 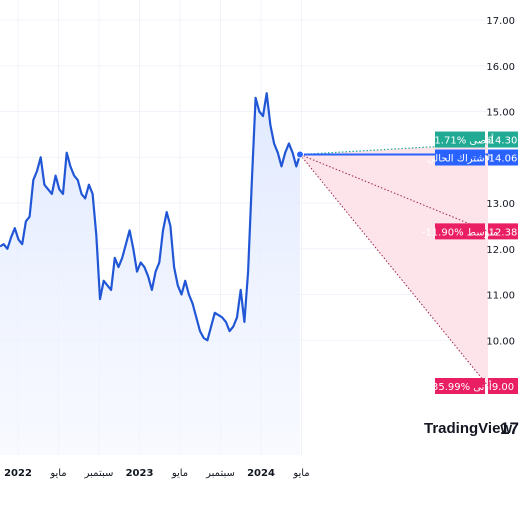 I want to click on average-pct-tag, so click(x=460, y=231).